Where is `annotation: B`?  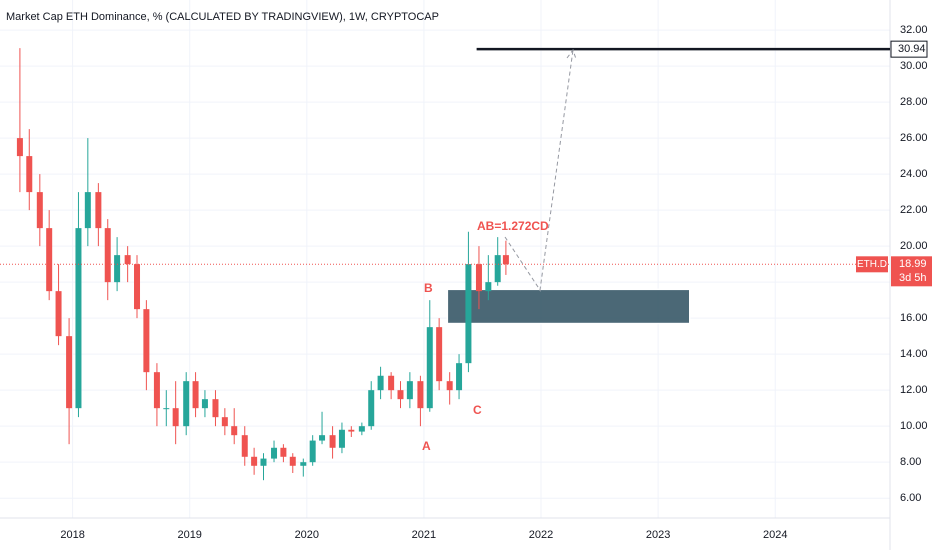
annotation: B is located at coordinates (428, 288).